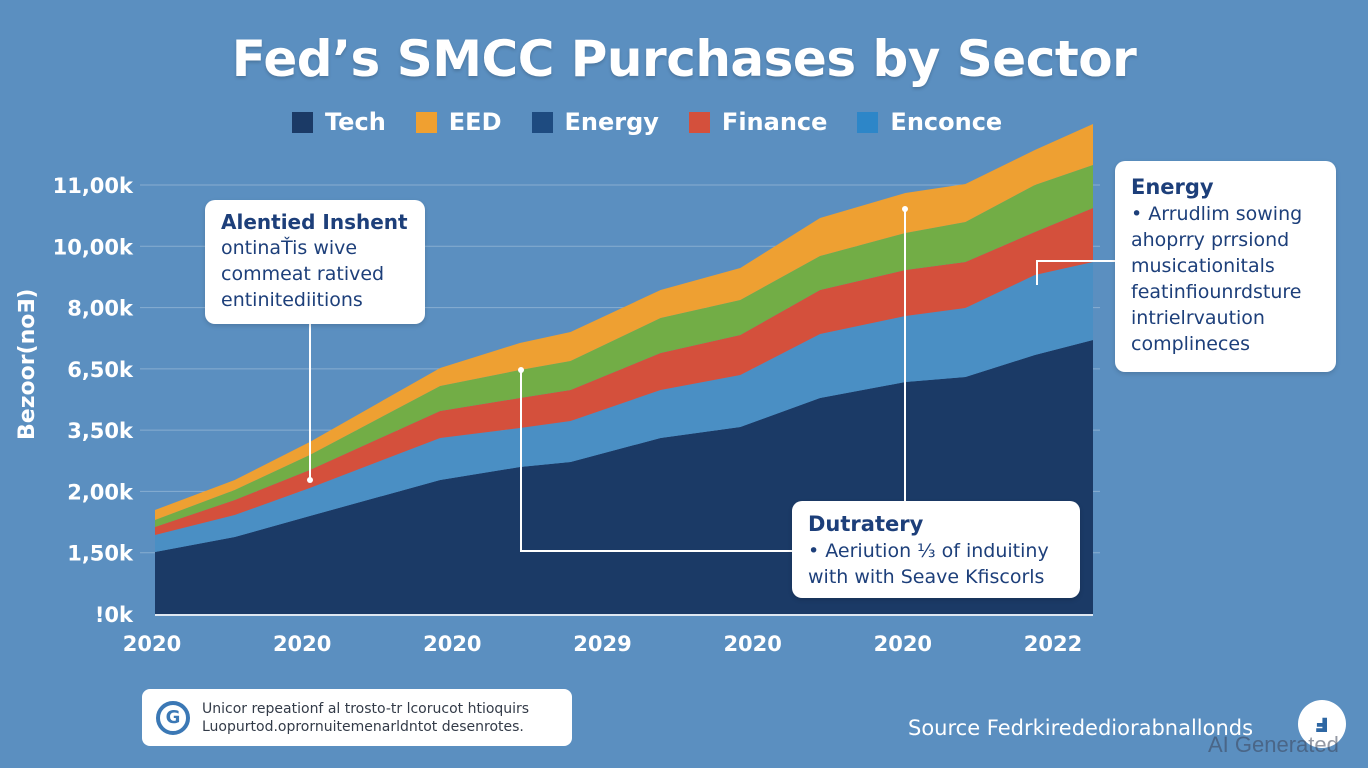  What do you see at coordinates (684, 59) in the screenshot?
I see `chart-title: Fed’s SMCC Purchases by Sector` at bounding box center [684, 59].